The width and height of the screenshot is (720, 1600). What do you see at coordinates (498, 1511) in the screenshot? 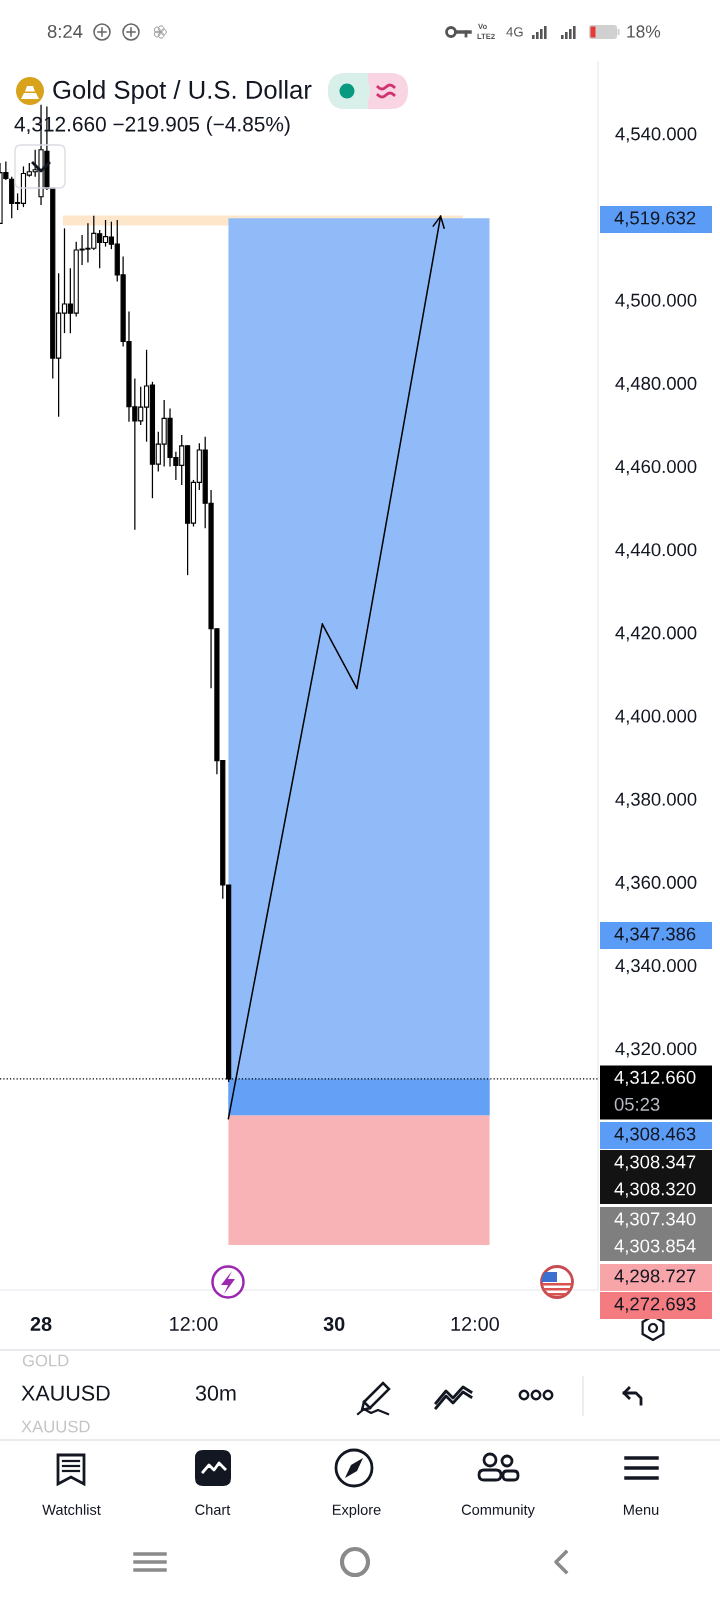
I see `text: Community` at bounding box center [498, 1511].